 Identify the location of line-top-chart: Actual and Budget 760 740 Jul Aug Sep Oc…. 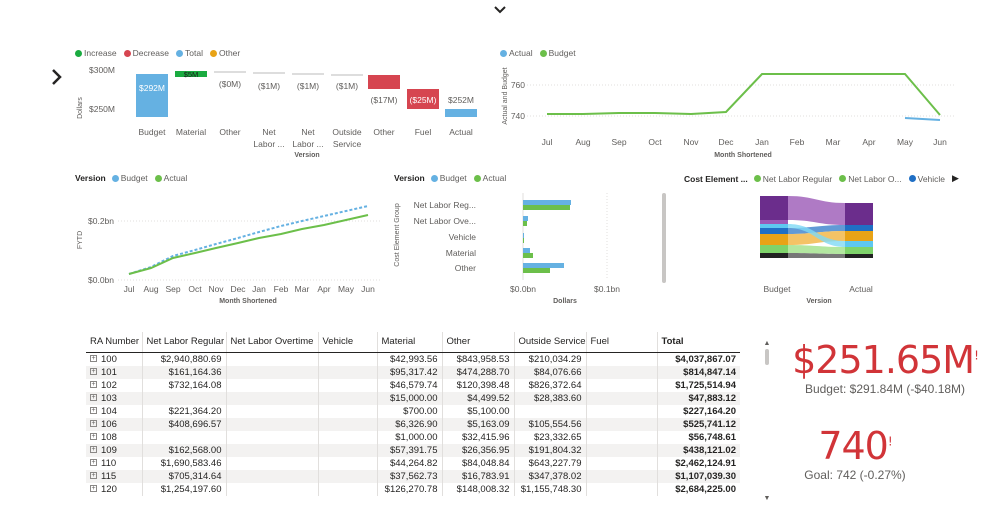
(727, 110).